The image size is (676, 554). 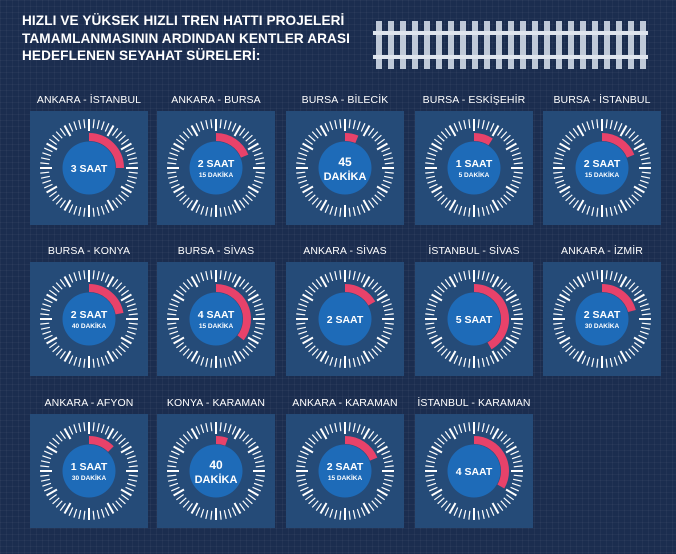 What do you see at coordinates (345, 168) in the screenshot?
I see `gauge-panel: 45 DAKİKA` at bounding box center [345, 168].